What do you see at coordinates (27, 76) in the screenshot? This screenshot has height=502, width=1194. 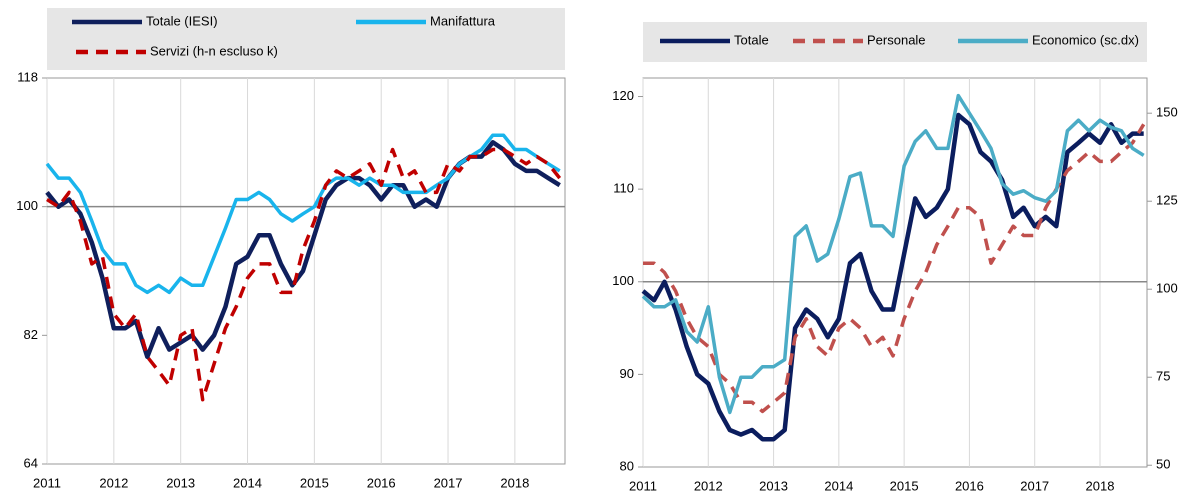 I see `y-tick-label: 118` at bounding box center [27, 76].